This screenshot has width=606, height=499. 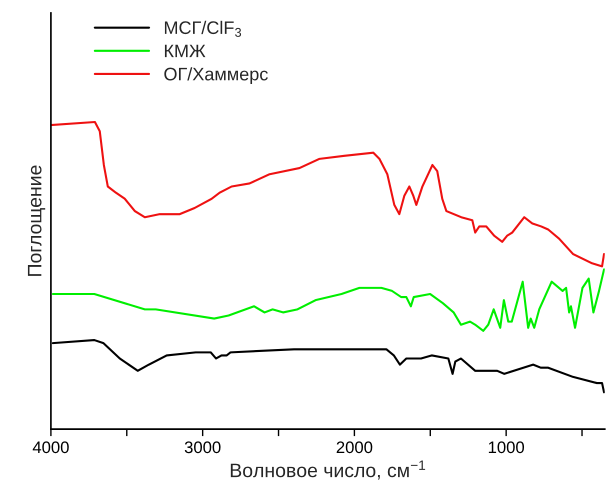 What do you see at coordinates (185, 51) in the screenshot?
I see `legend-label: КМЖ` at bounding box center [185, 51].